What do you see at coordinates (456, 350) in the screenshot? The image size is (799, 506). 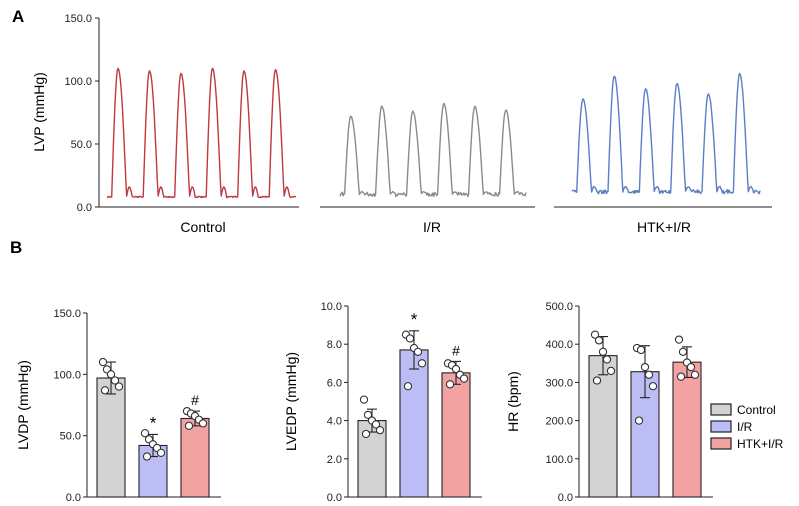 I see `lvedp-significance-htk: #` at bounding box center [456, 350].